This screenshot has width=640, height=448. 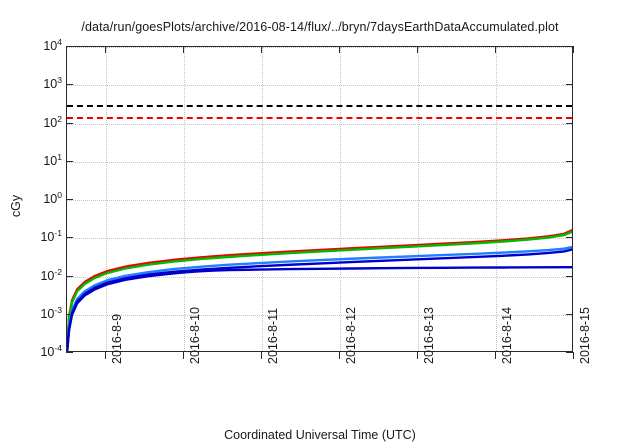 What do you see at coordinates (429, 335) in the screenshot?
I see `x-axis-tick-label: 2016-8-13` at bounding box center [429, 335].